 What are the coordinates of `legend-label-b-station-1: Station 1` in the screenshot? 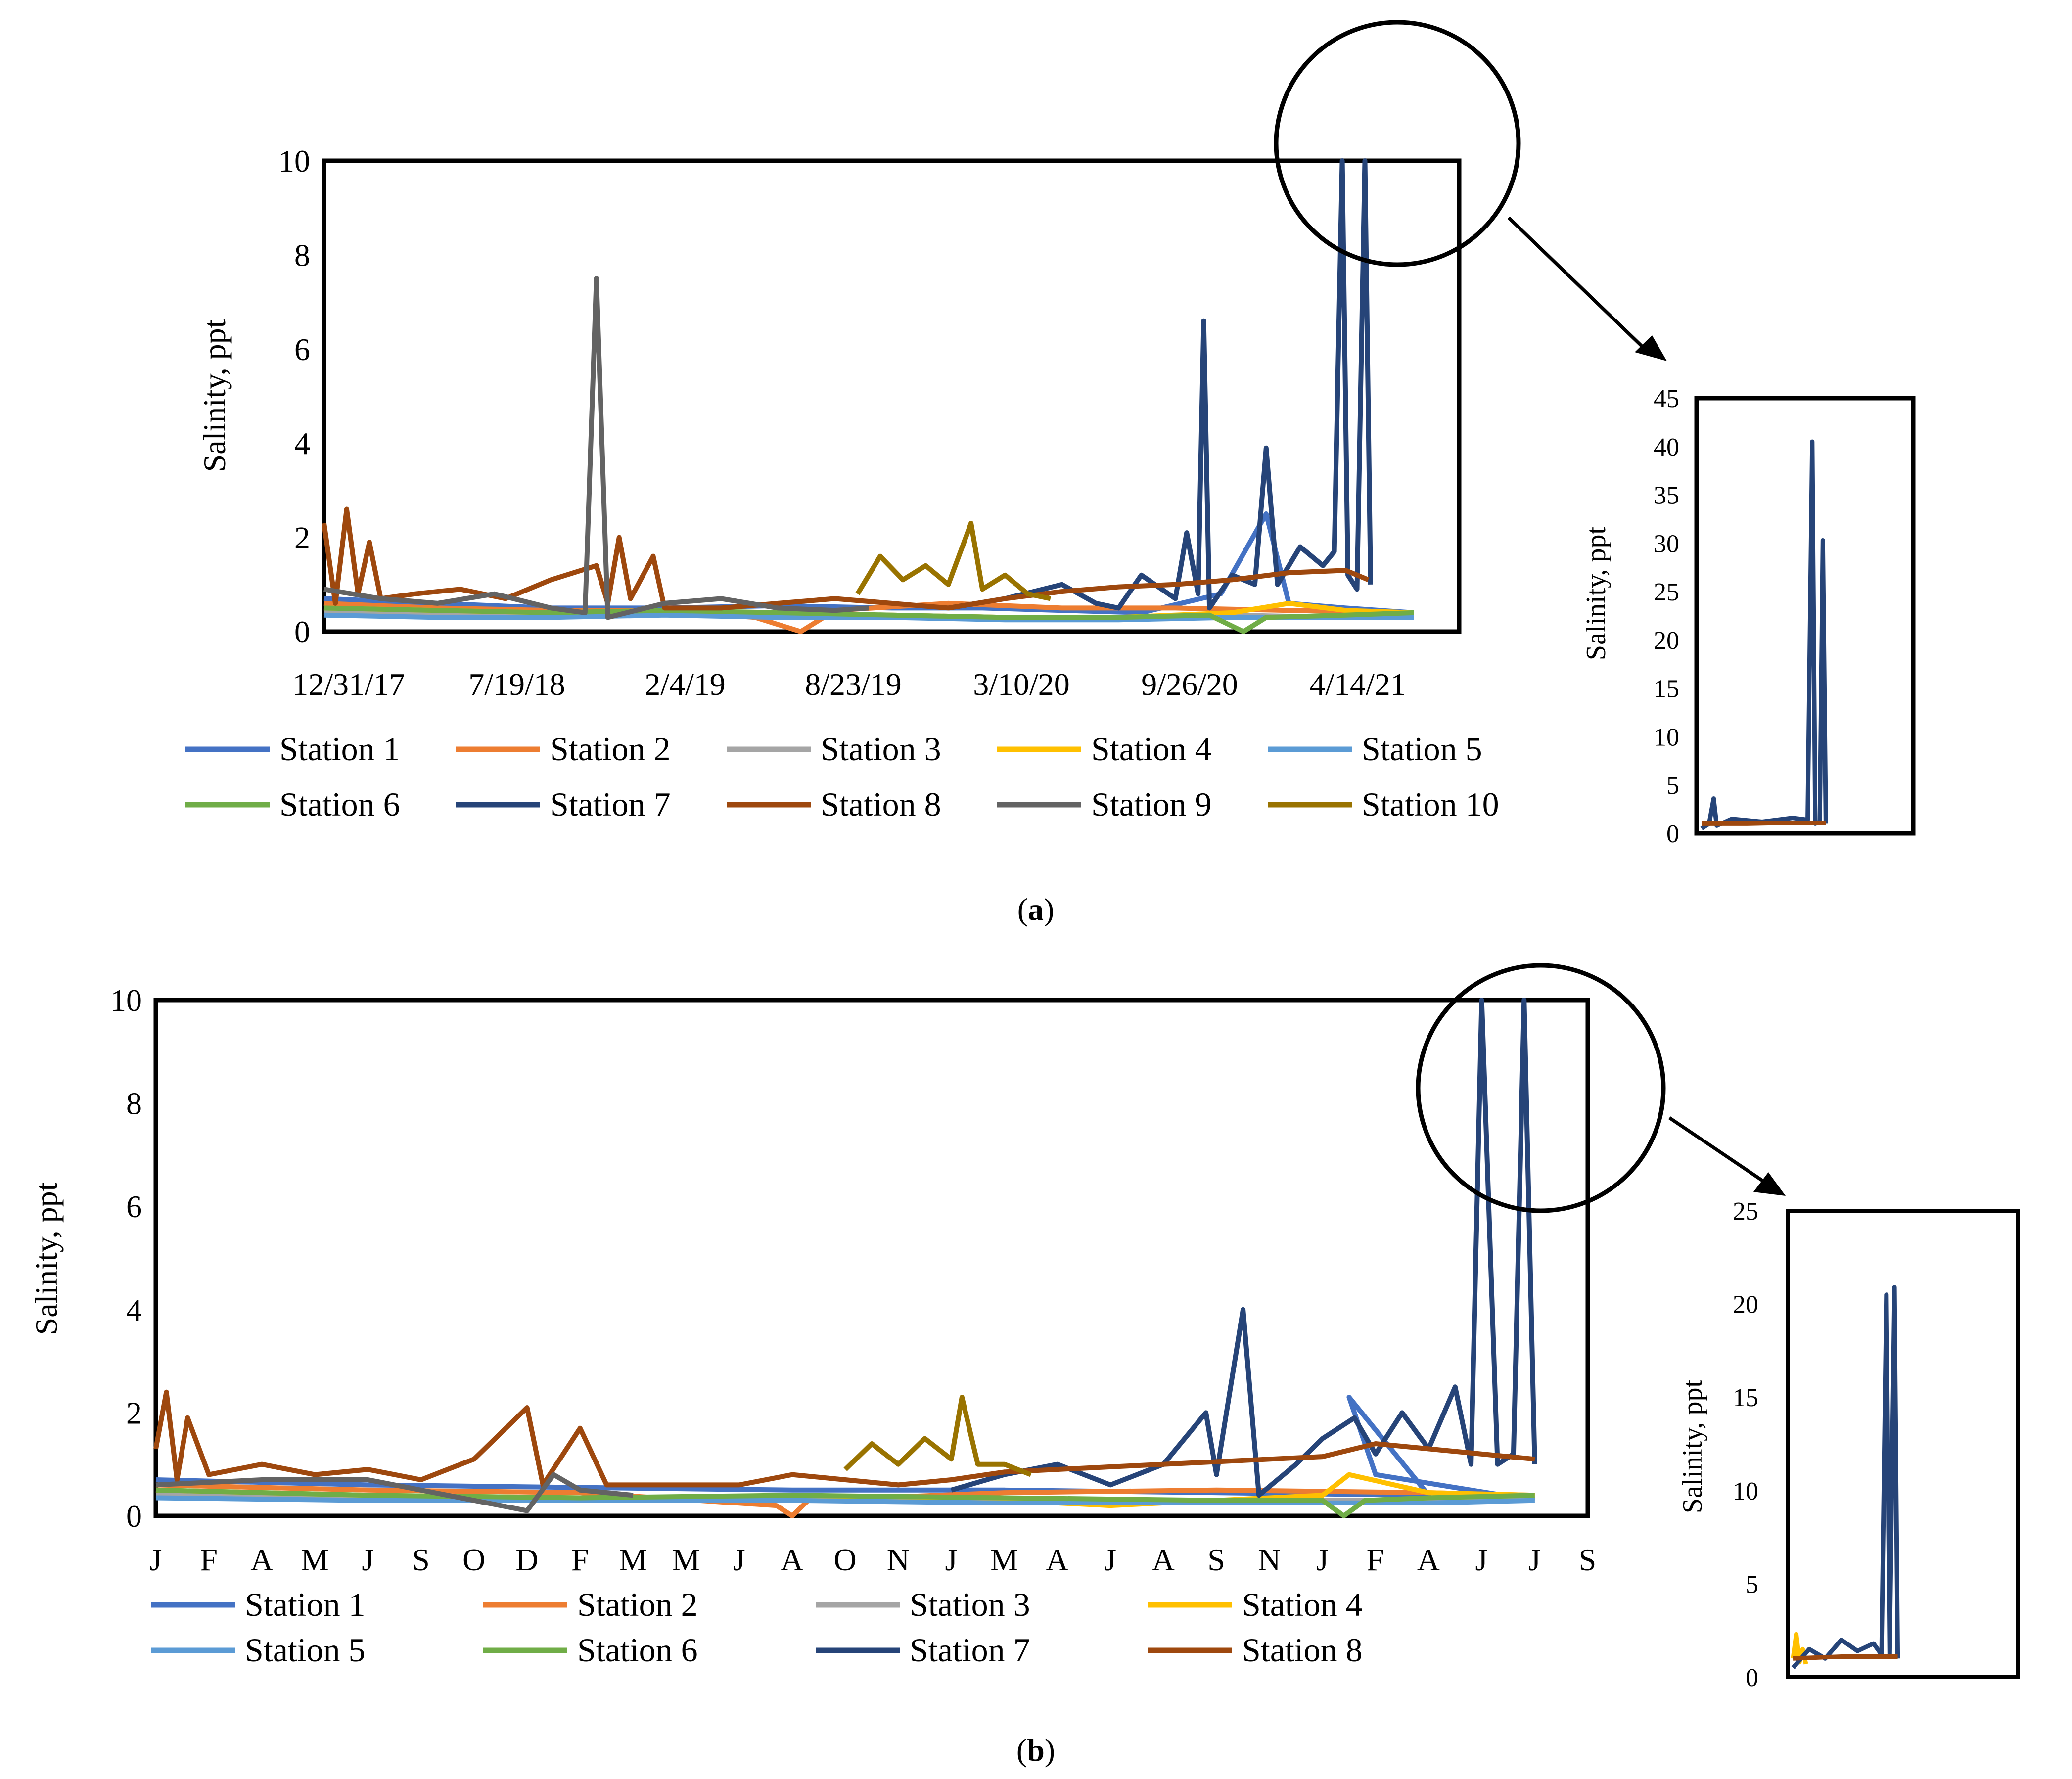 It's located at (306, 1604).